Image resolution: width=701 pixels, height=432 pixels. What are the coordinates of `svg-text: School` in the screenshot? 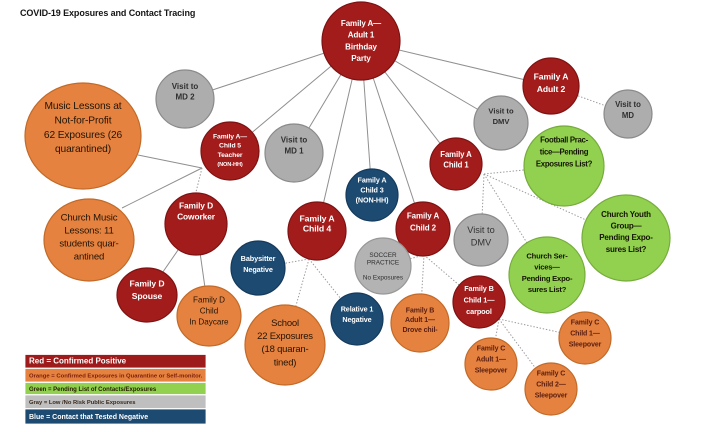 It's located at (285, 323).